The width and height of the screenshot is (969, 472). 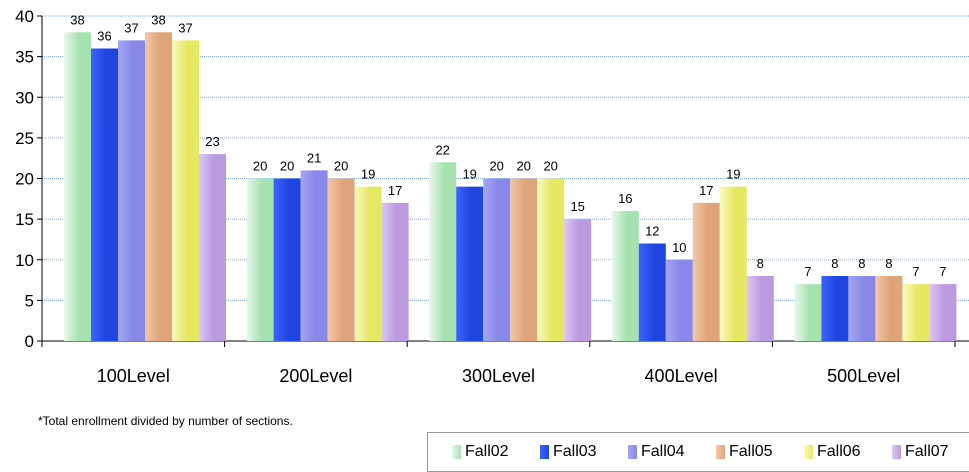 What do you see at coordinates (133, 376) in the screenshot?
I see `x-tick-label: 100Level` at bounding box center [133, 376].